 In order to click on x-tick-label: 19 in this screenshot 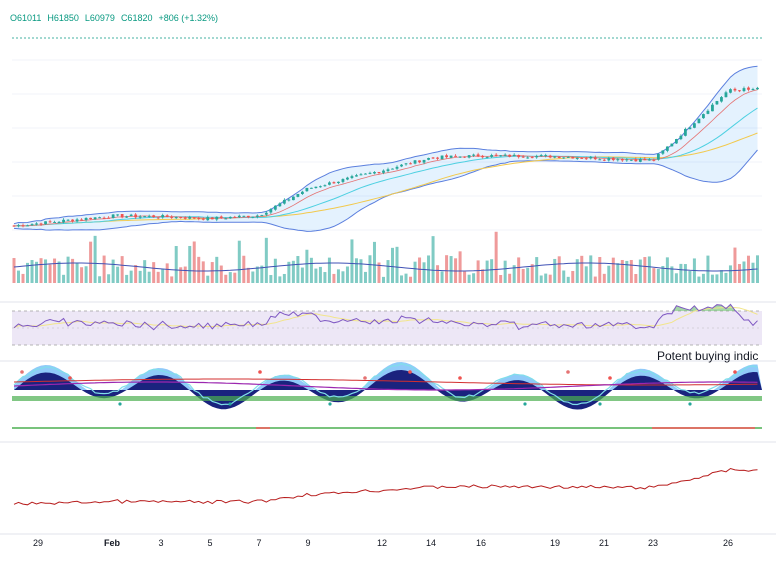, I will do `click(555, 543)`.